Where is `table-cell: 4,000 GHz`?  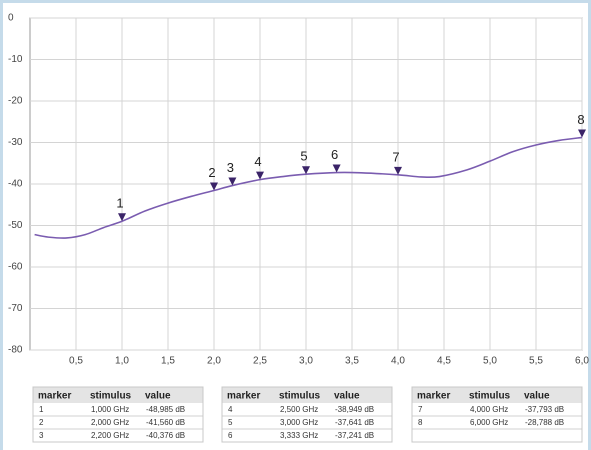
table-cell: 4,000 GHz is located at coordinates (489, 409).